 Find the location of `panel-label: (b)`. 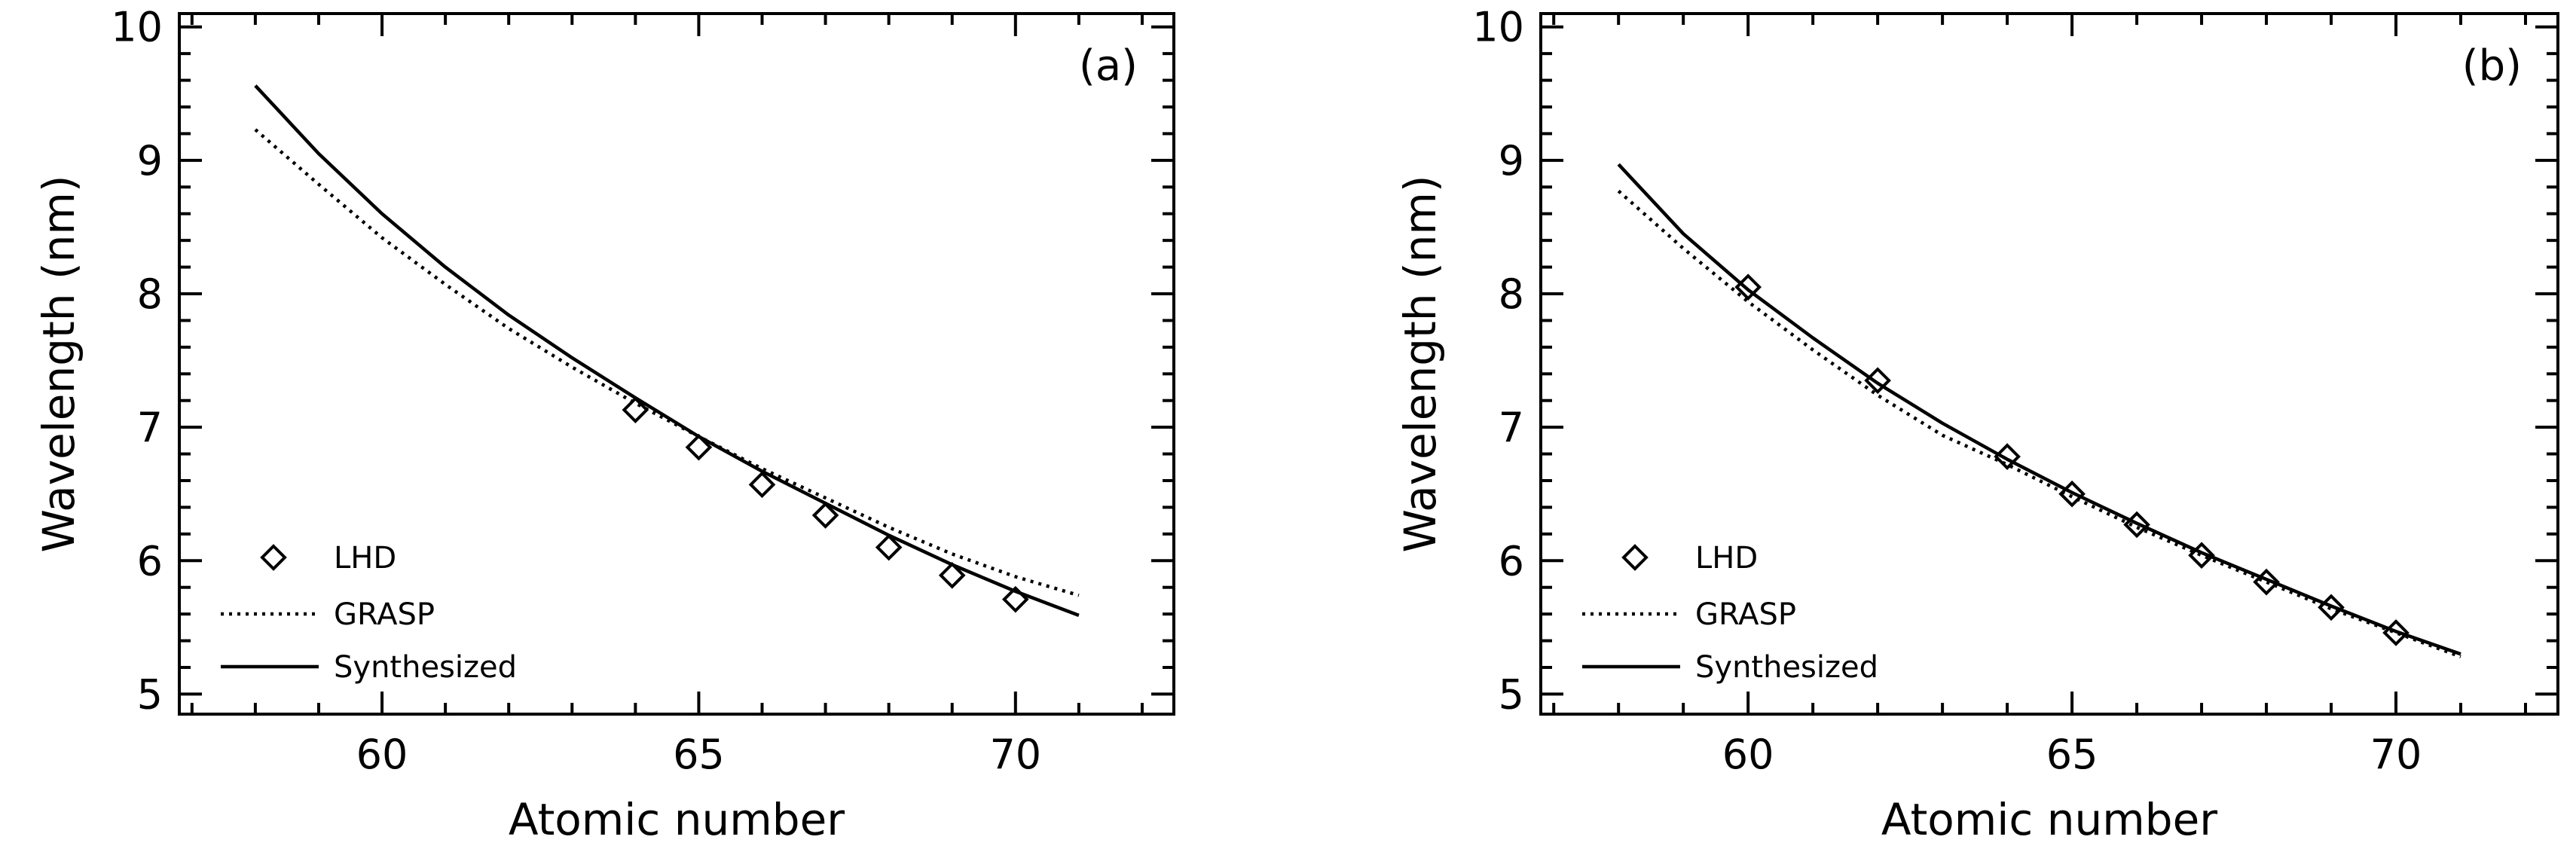

panel-label: (b) is located at coordinates (2492, 65).